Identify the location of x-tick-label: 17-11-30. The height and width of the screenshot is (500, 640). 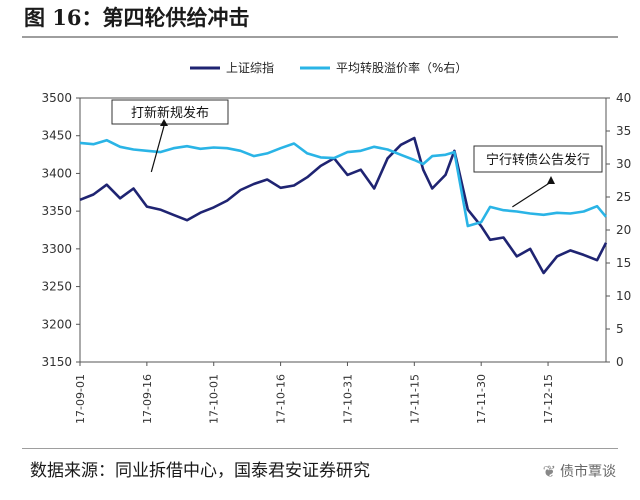
(481, 399).